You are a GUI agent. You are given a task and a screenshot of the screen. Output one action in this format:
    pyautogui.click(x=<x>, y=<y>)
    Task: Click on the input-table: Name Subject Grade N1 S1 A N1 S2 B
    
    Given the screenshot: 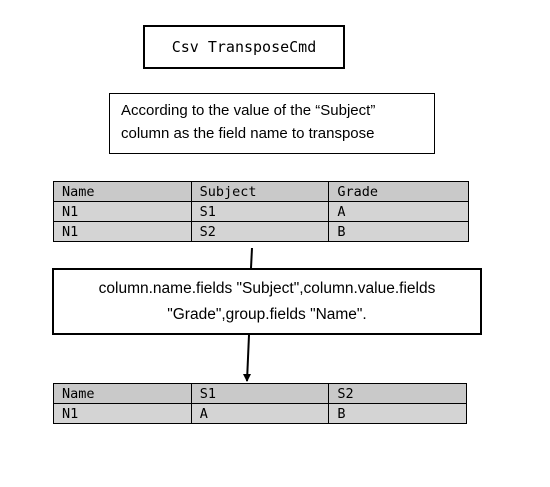 What is the action you would take?
    pyautogui.click(x=261, y=211)
    